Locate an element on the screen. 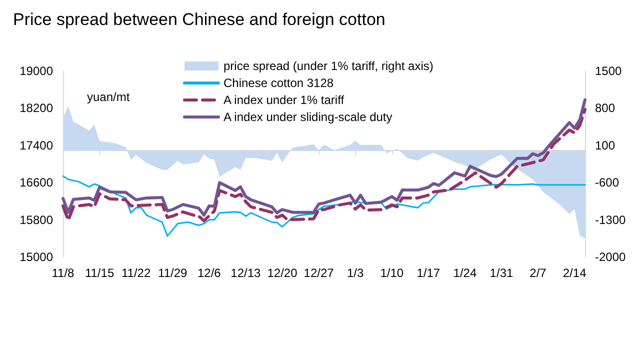 The image size is (643, 342). y-axis-title: yuan/mt is located at coordinates (108, 97).